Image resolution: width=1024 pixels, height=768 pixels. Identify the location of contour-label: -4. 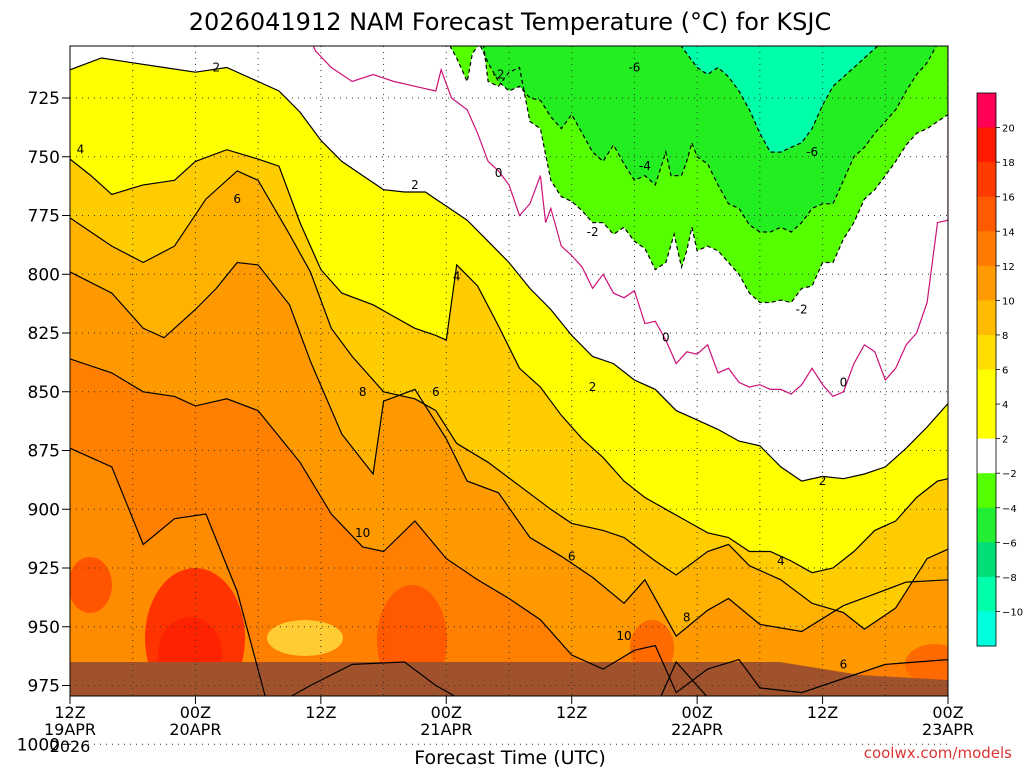
(645, 166).